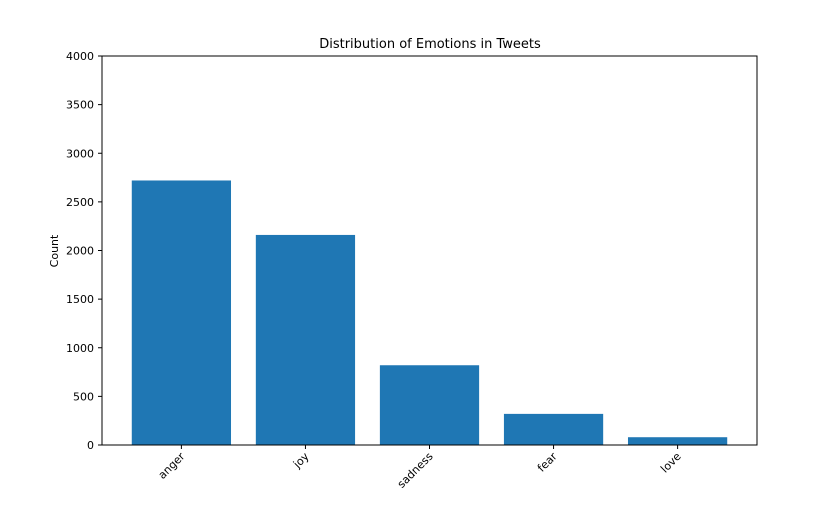 The height and width of the screenshot is (515, 820). What do you see at coordinates (83, 396) in the screenshot?
I see `y-tick-label: 500` at bounding box center [83, 396].